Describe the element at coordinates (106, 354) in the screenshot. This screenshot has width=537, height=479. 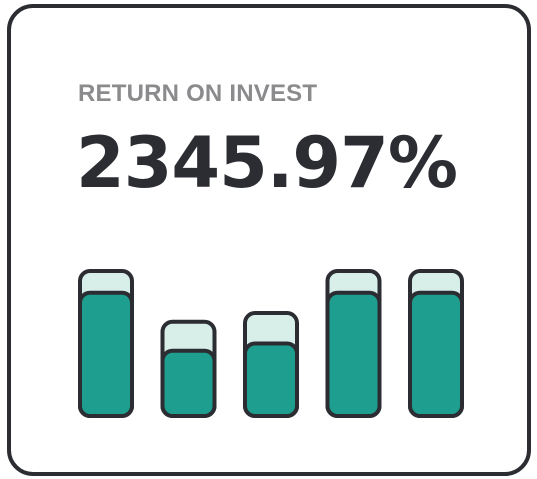
I see `bar-1-value` at that location.